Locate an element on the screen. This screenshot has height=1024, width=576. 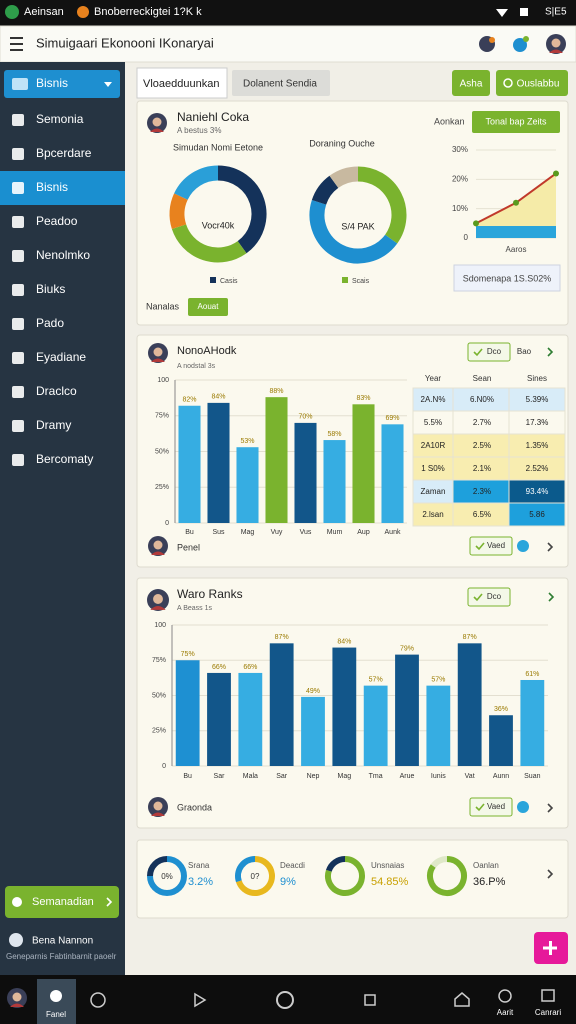
x-tick-label: Aunk is located at coordinates (393, 532).